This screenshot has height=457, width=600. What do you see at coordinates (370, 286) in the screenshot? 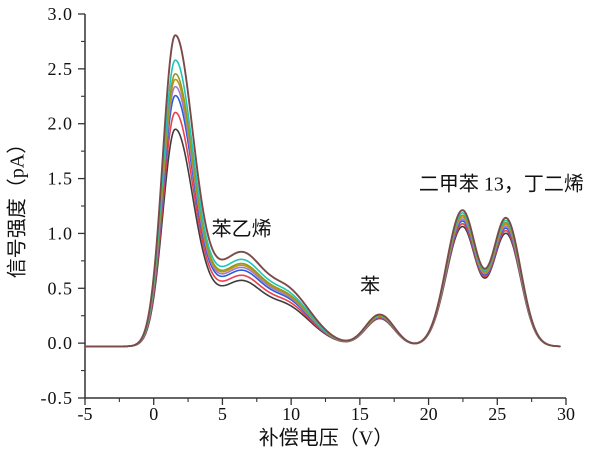
I see `annotation-benzene: 苯` at bounding box center [370, 286].